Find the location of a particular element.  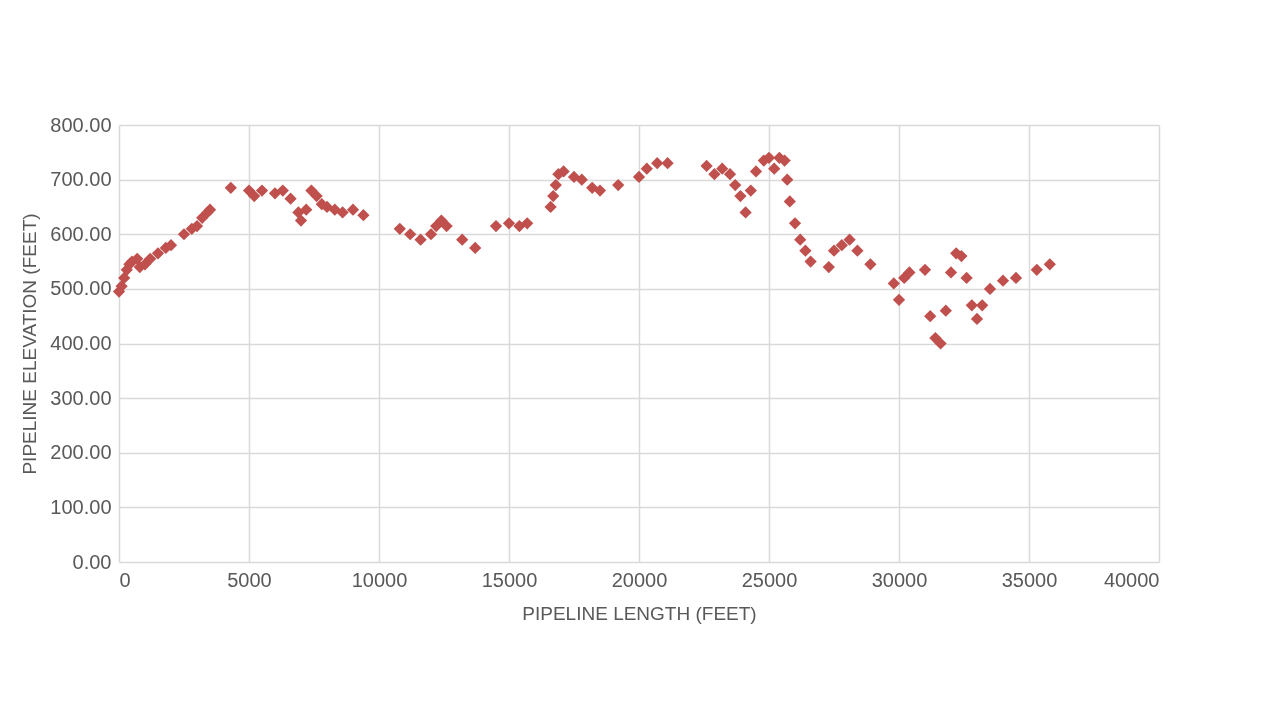

x-tick-label: 40000 is located at coordinates (1131, 579).